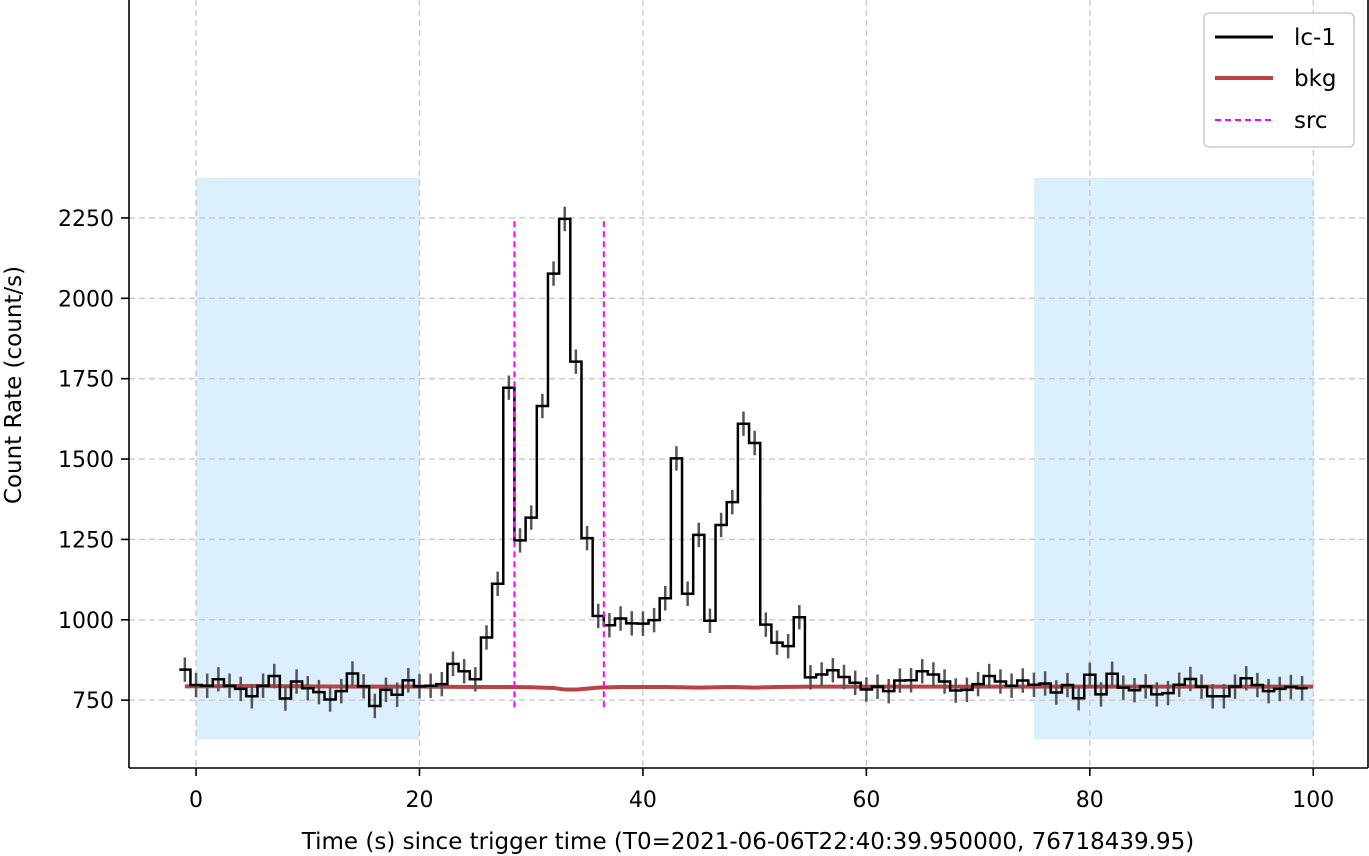  I want to click on src-interval-lines, so click(559, 462).